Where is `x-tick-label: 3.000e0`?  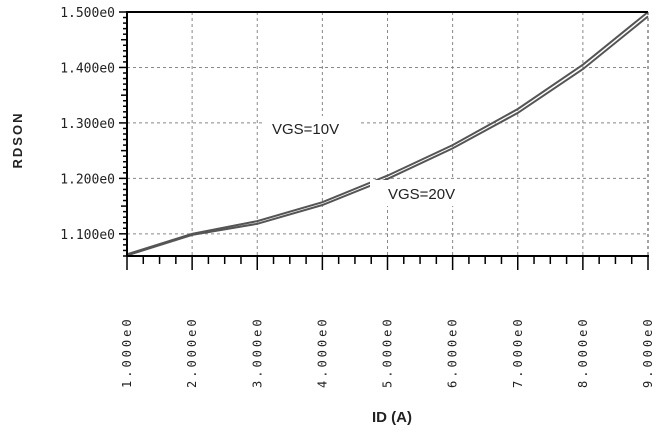 x-tick-label: 3.000e0 is located at coordinates (257, 352).